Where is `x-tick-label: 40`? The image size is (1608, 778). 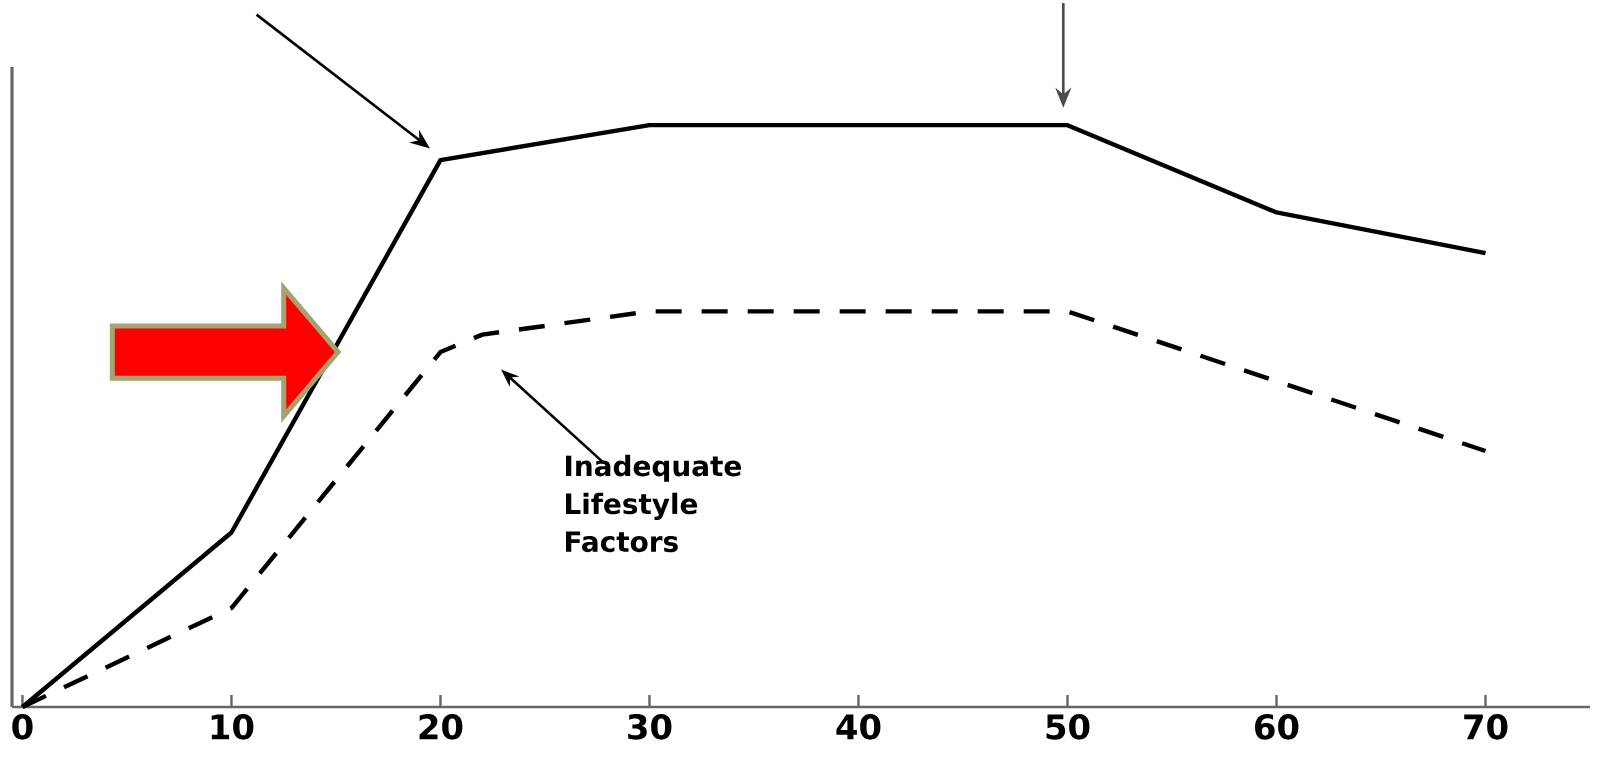 x-tick-label: 40 is located at coordinates (858, 727).